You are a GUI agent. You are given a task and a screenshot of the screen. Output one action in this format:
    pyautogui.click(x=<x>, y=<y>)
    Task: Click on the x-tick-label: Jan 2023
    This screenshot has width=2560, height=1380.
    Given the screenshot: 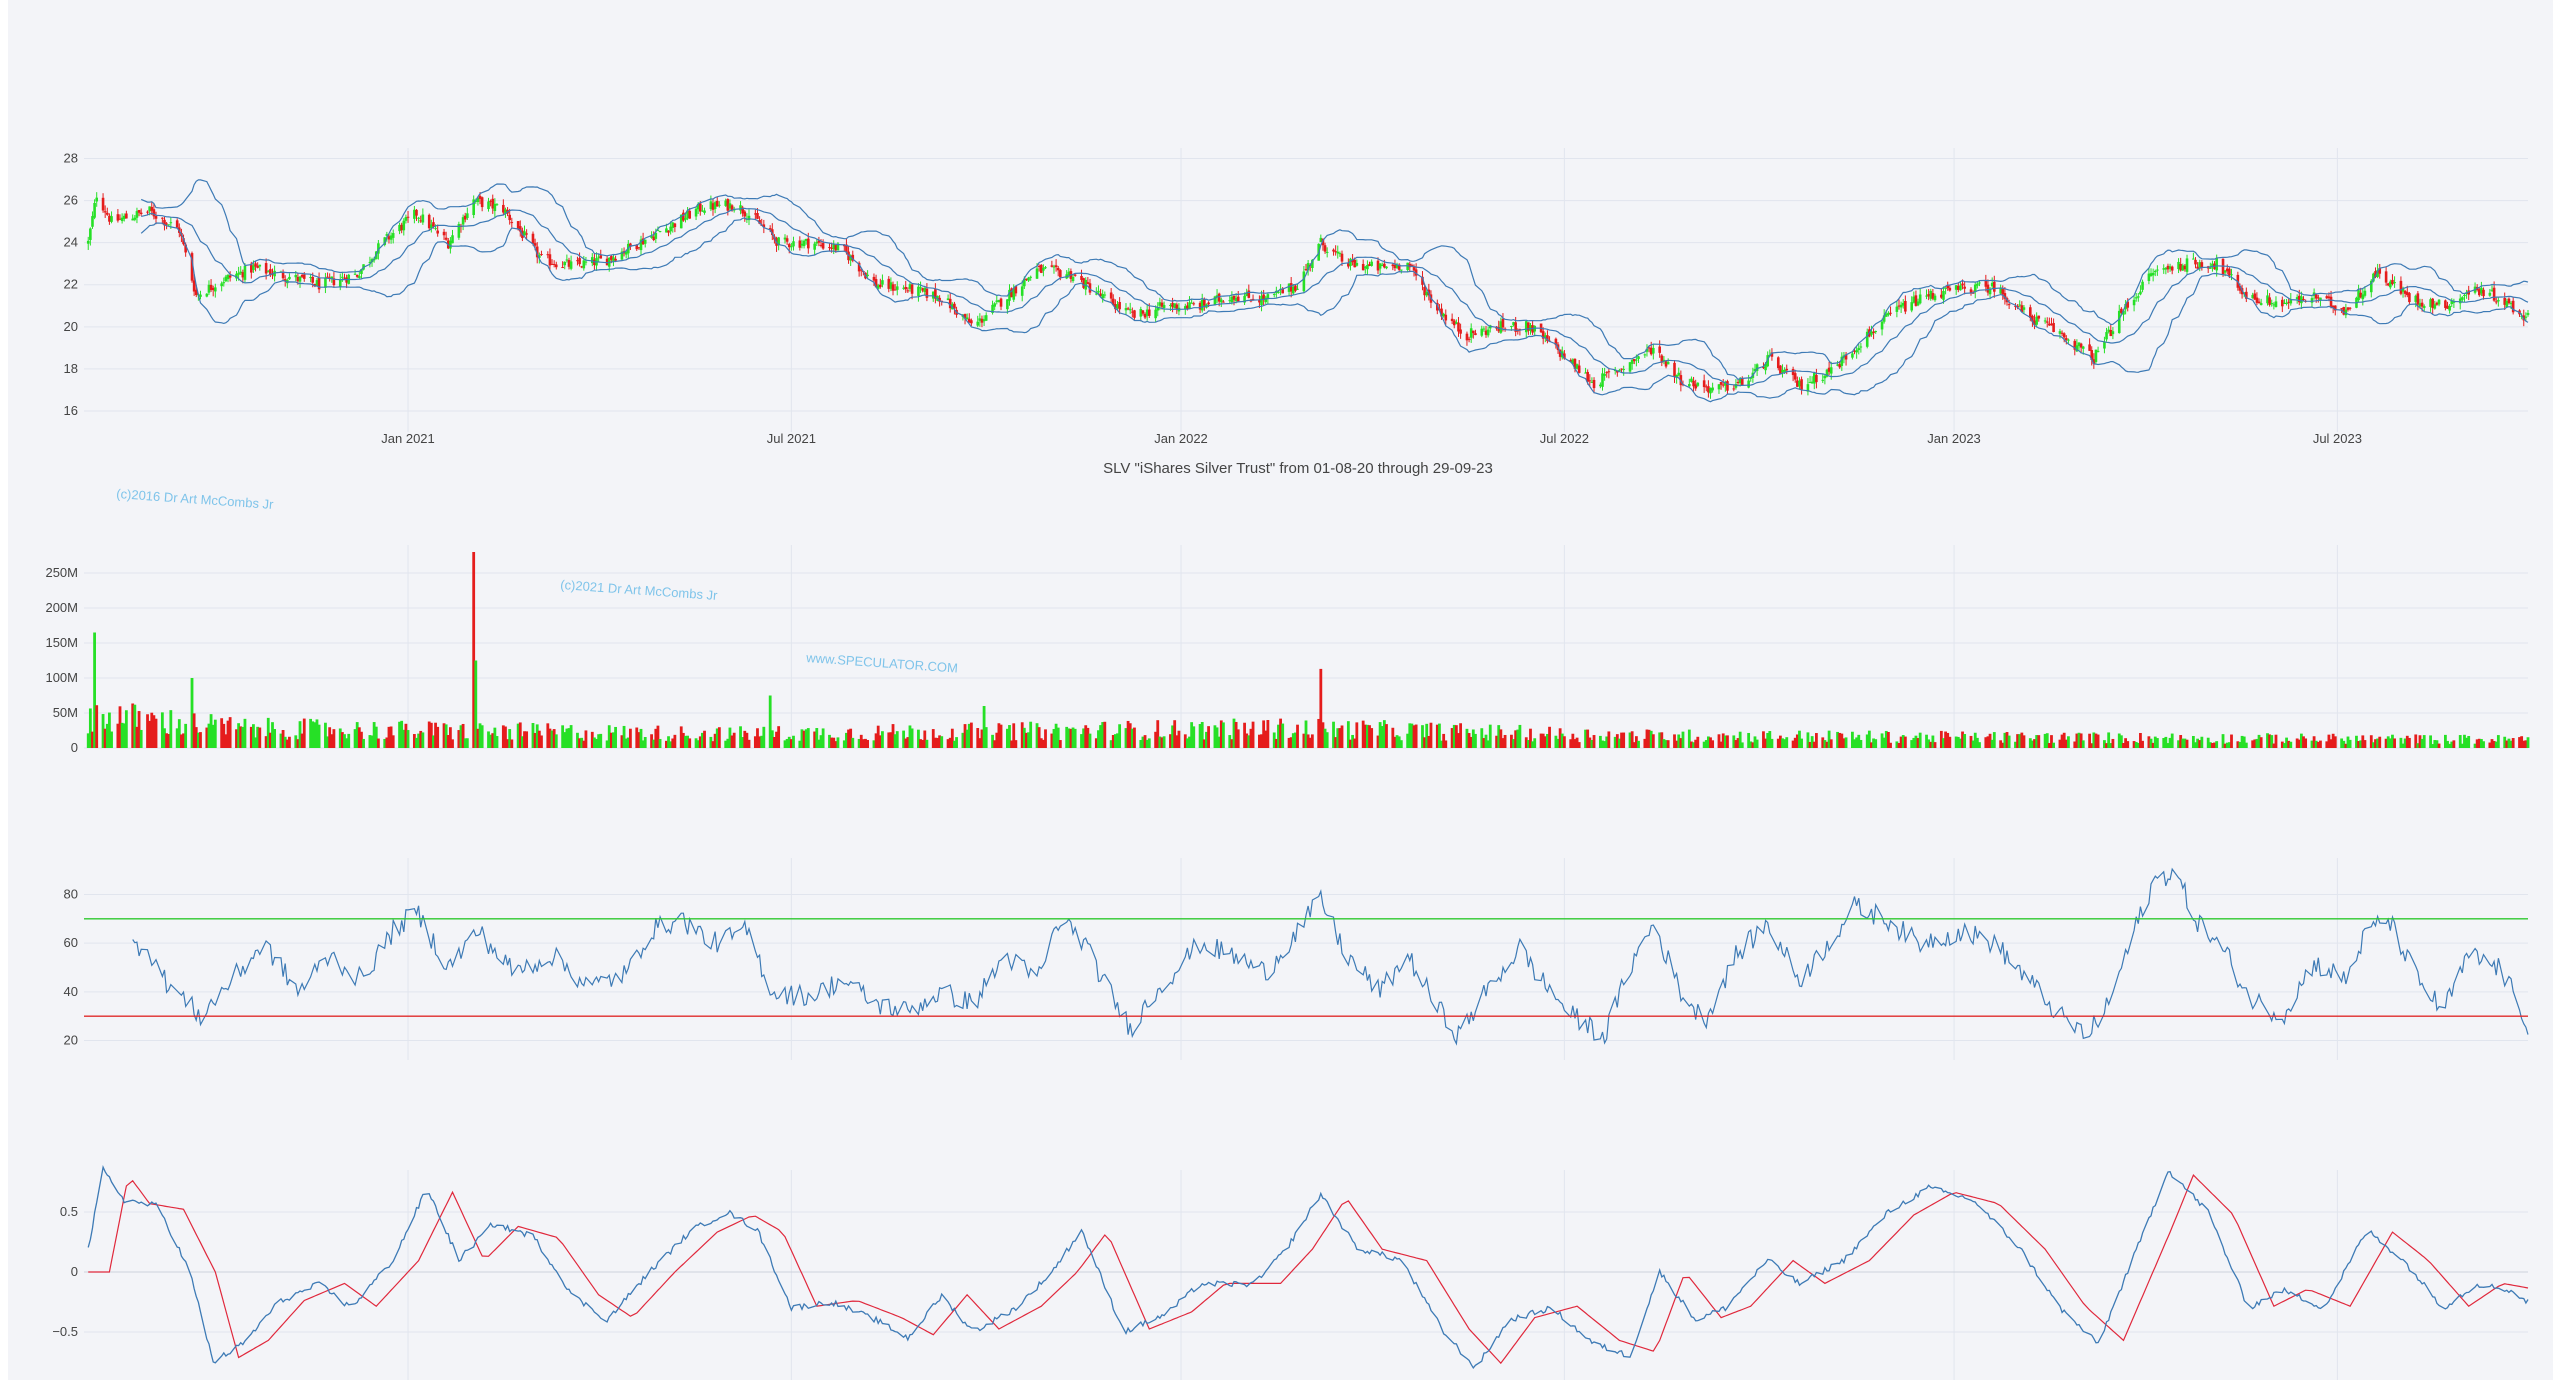 What is the action you would take?
    pyautogui.click(x=1954, y=438)
    